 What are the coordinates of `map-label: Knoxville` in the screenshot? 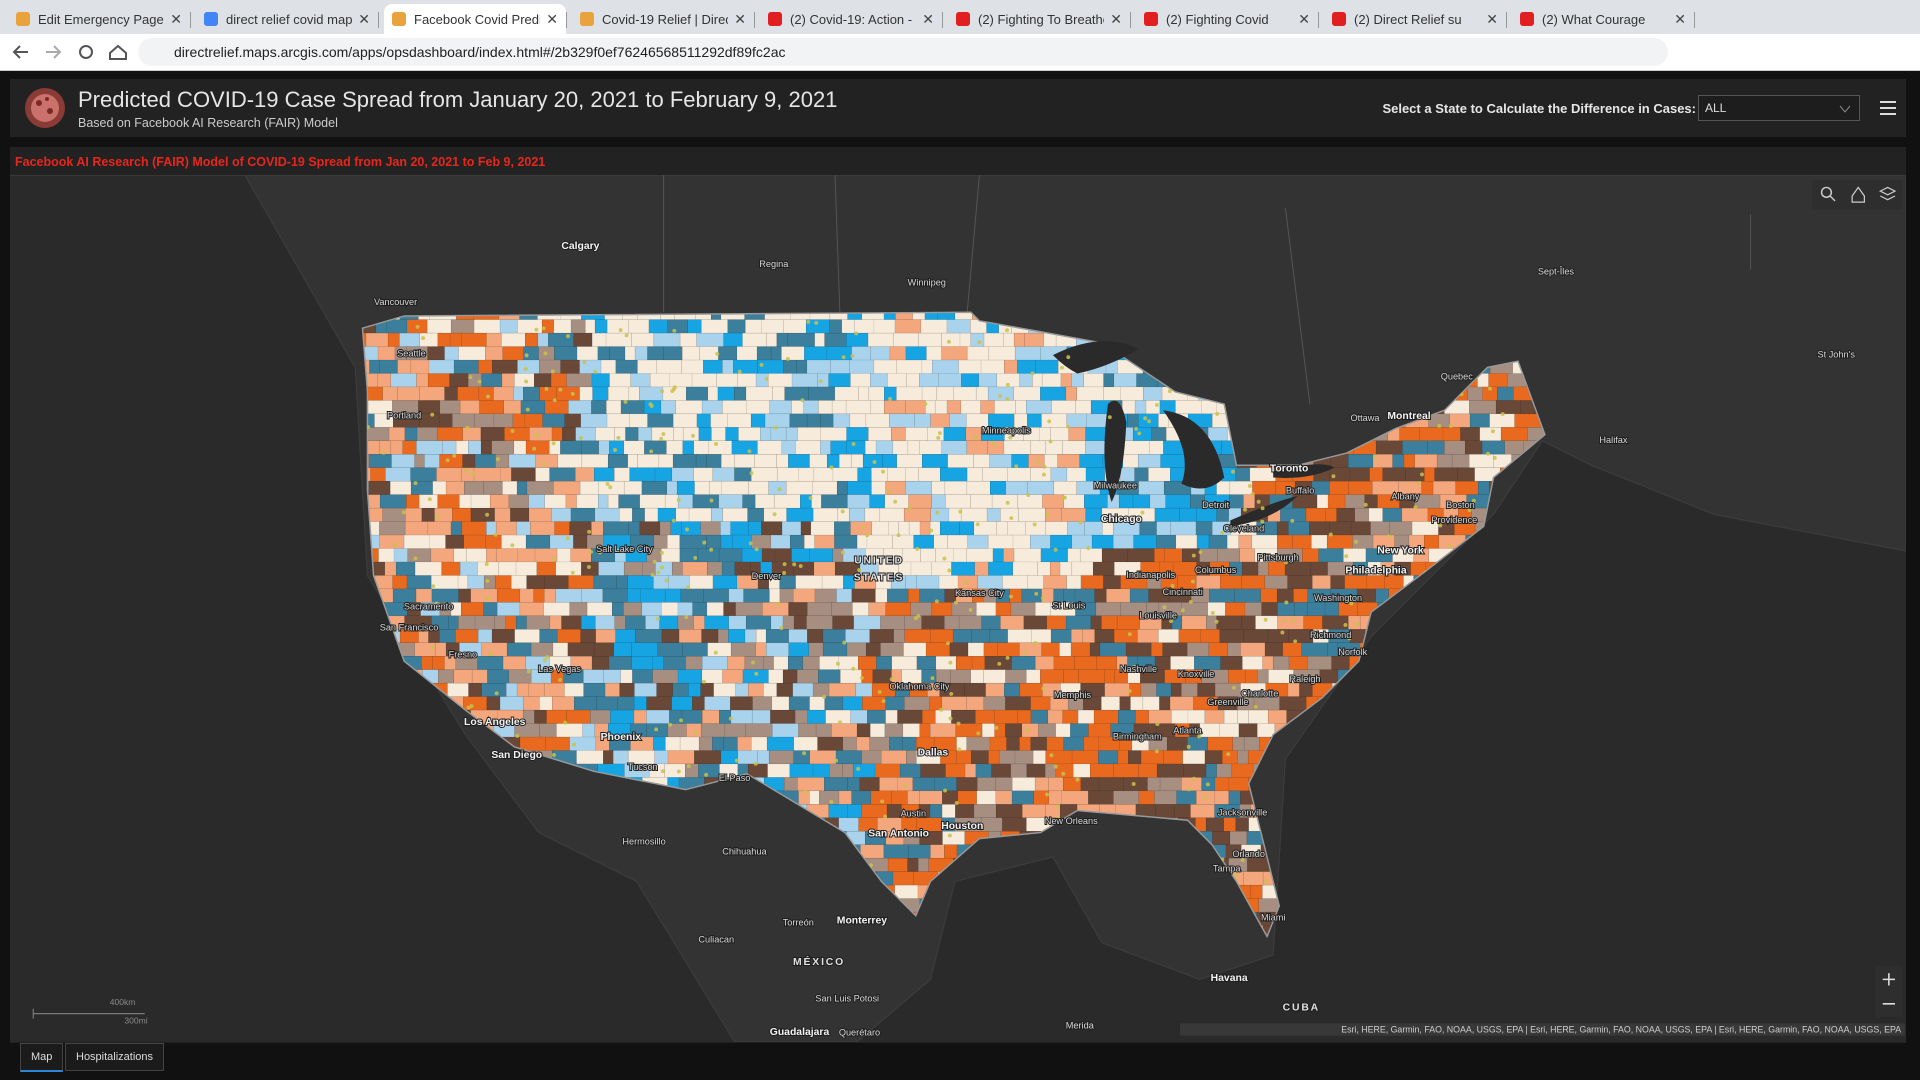 It's located at (1196, 674).